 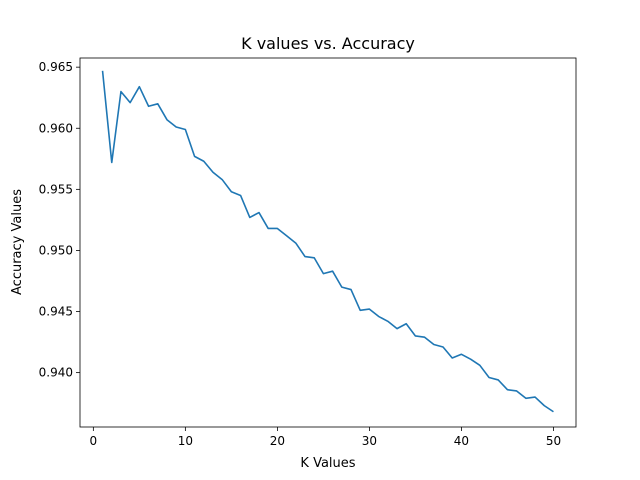 What do you see at coordinates (17, 242) in the screenshot?
I see `y-axis-label: Accuracy Values` at bounding box center [17, 242].